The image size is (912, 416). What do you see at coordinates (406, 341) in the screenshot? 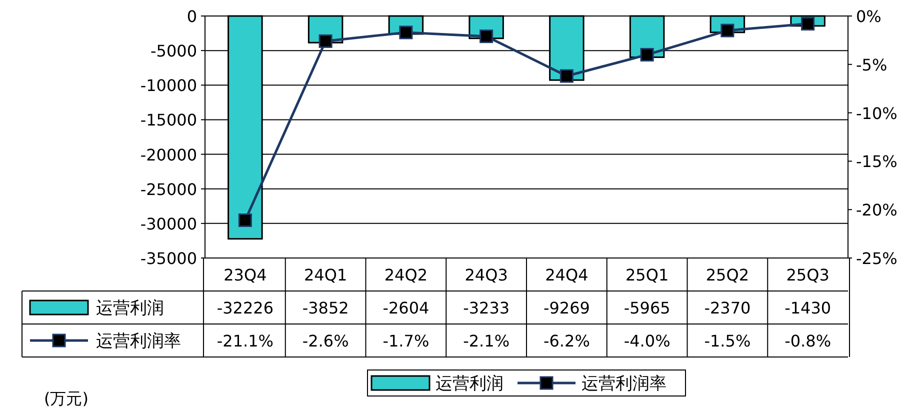
I see `data-label: -1.7%` at bounding box center [406, 341].